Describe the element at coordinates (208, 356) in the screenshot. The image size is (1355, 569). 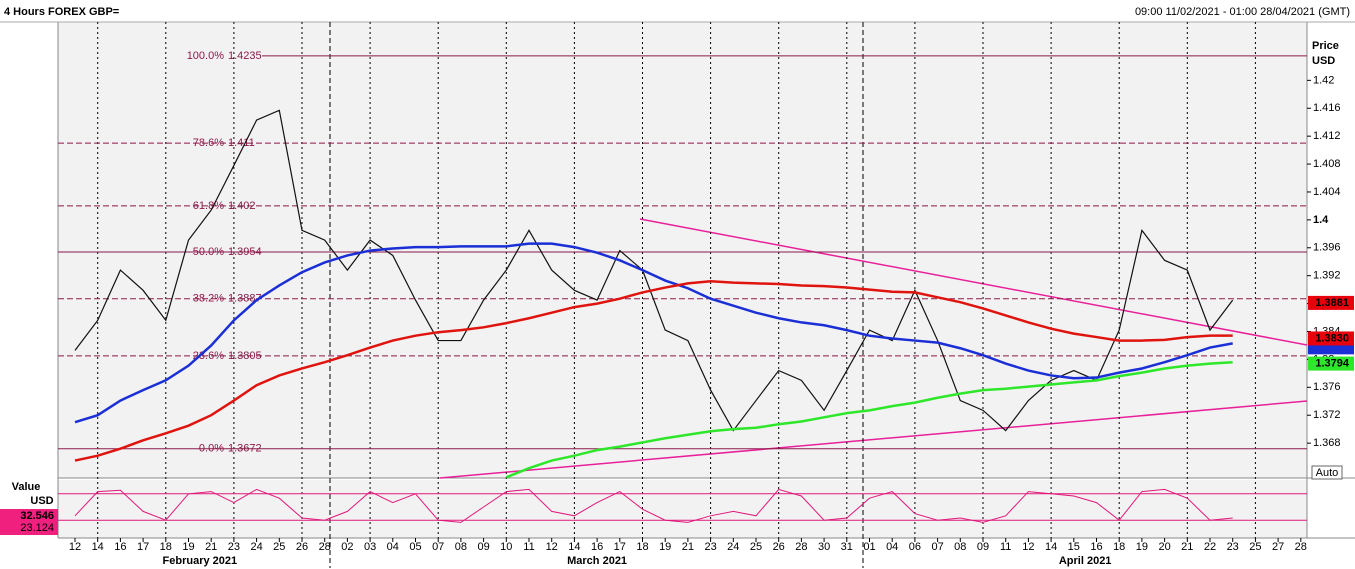
I see `fib-percent: 23.6%` at that location.